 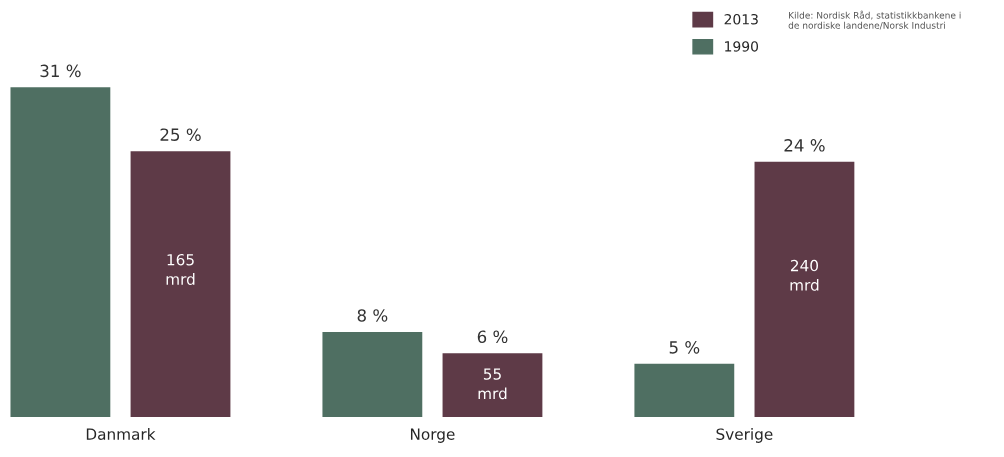 What do you see at coordinates (744, 435) in the screenshot?
I see `x-tick-label: Sverige` at bounding box center [744, 435].